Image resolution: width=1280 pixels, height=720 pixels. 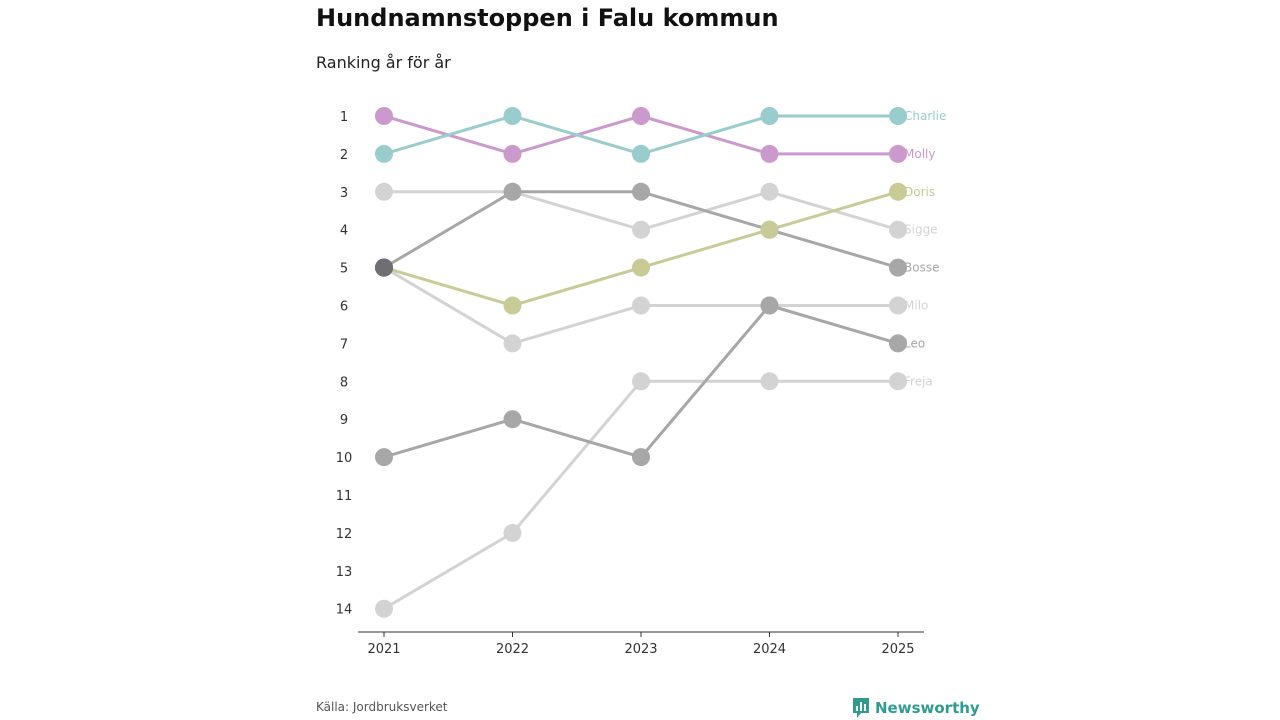 What do you see at coordinates (769, 649) in the screenshot?
I see `x-tick-label: 2024` at bounding box center [769, 649].